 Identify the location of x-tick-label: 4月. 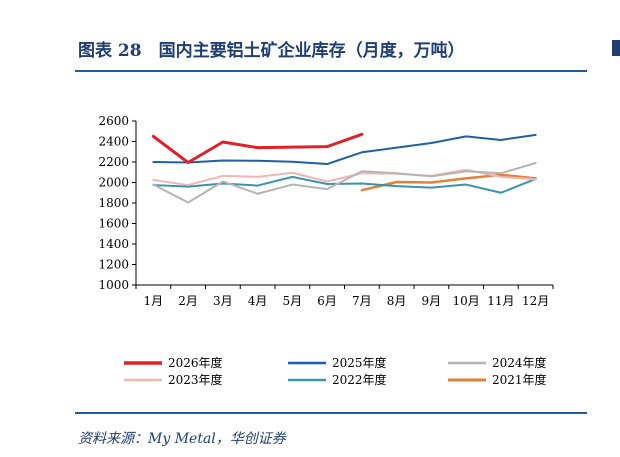
(258, 301).